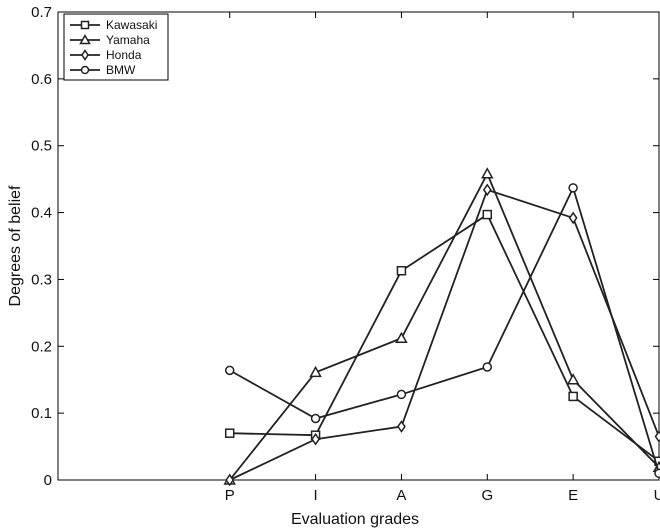 This screenshot has width=660, height=529. I want to click on x-axis-title: Evaluation grades, so click(355, 519).